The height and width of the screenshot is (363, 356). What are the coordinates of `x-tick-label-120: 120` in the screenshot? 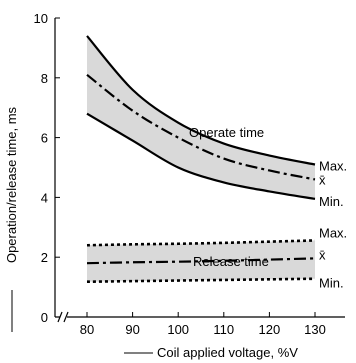 It's located at (270, 329).